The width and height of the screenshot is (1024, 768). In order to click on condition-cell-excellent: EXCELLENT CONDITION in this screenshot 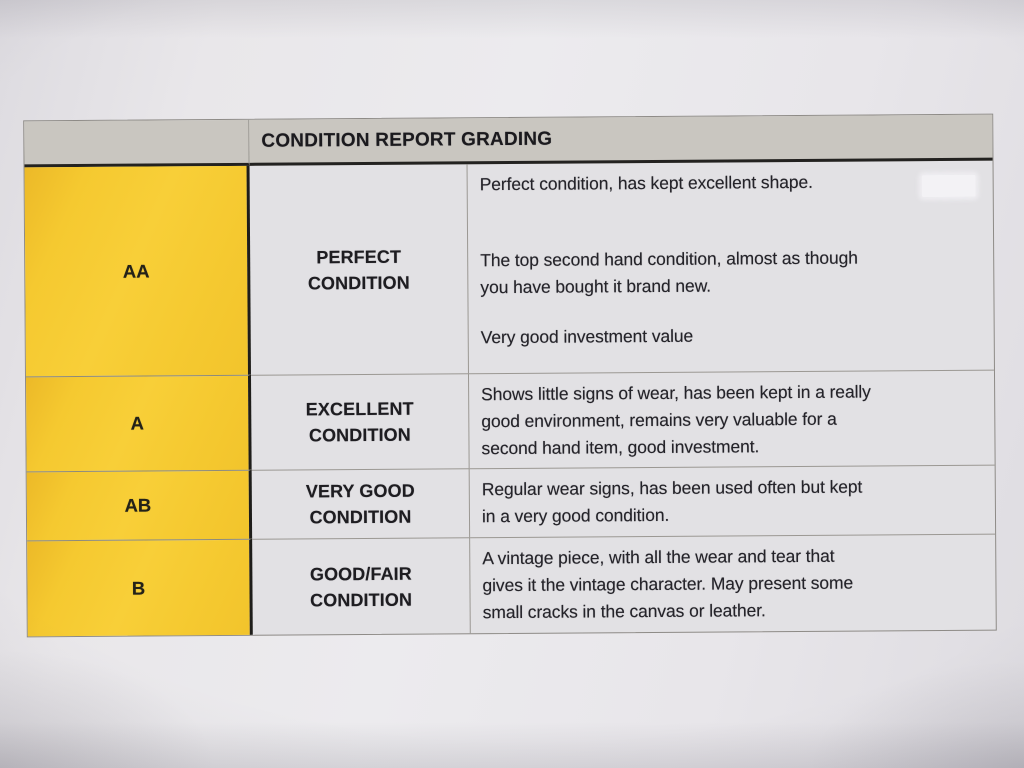, I will do `click(360, 421)`.